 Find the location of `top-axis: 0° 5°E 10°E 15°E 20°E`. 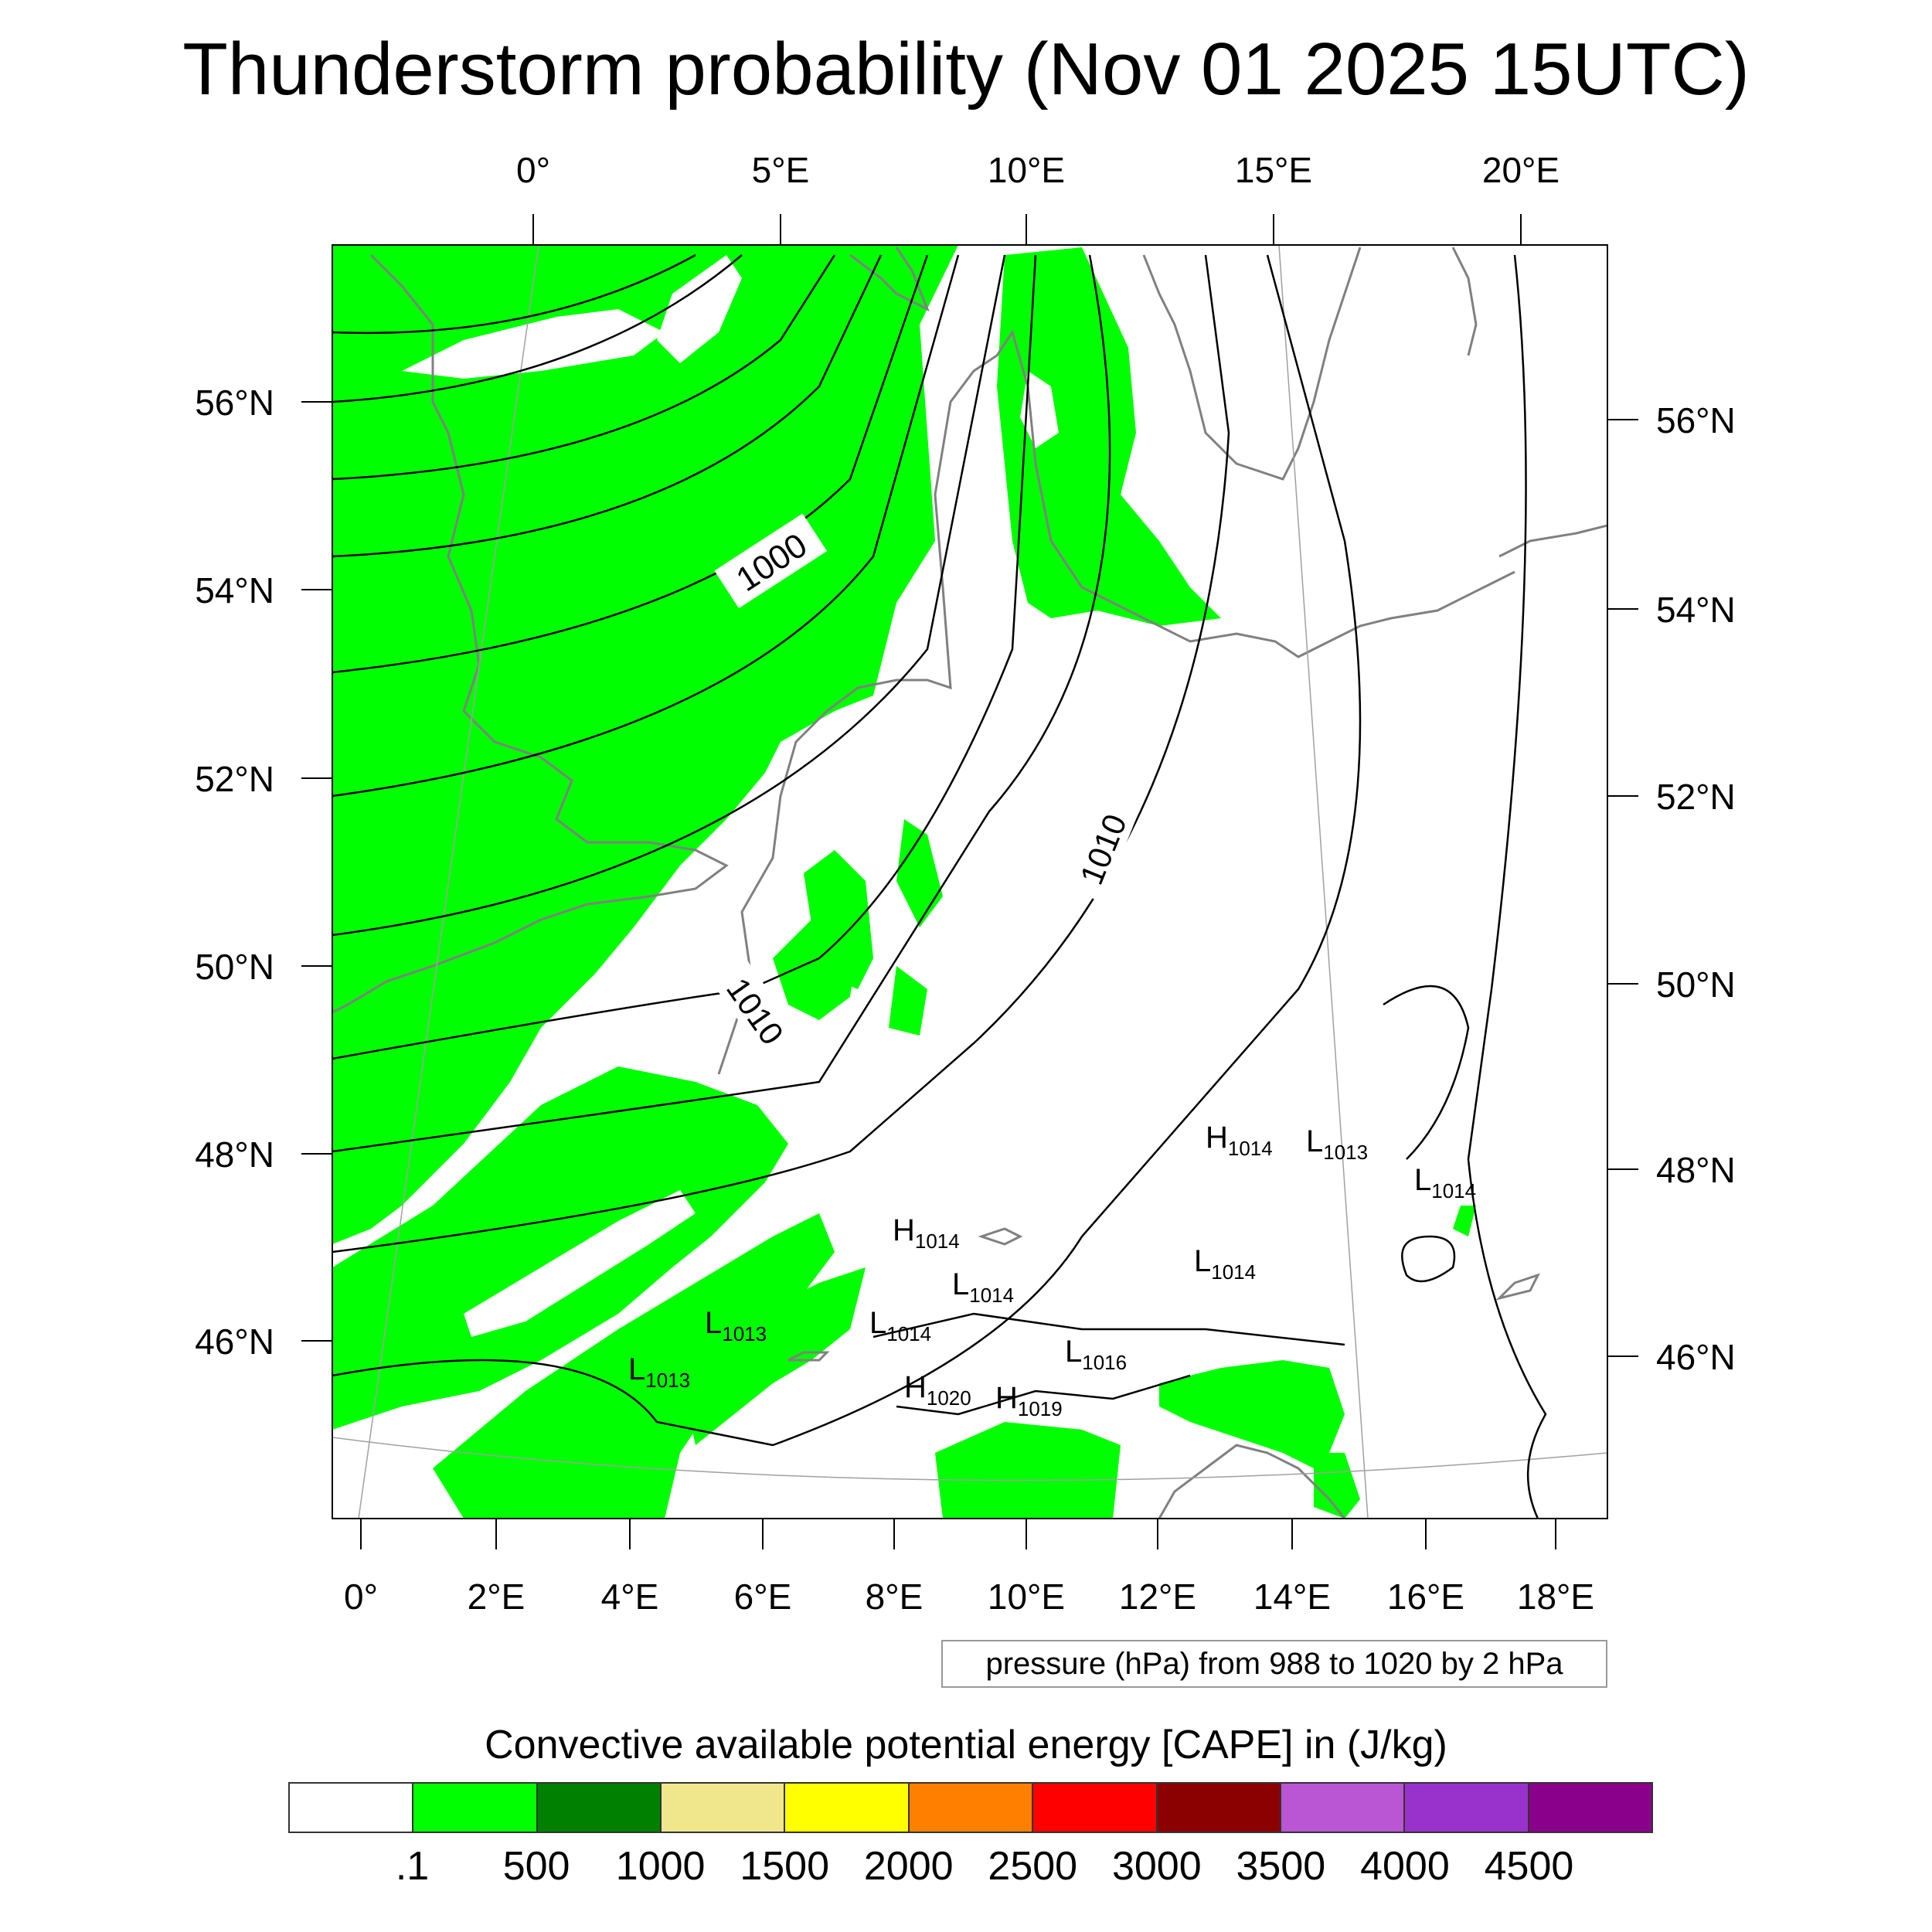

top-axis: 0° 5°E 10°E 15°E 20°E is located at coordinates (1038, 170).